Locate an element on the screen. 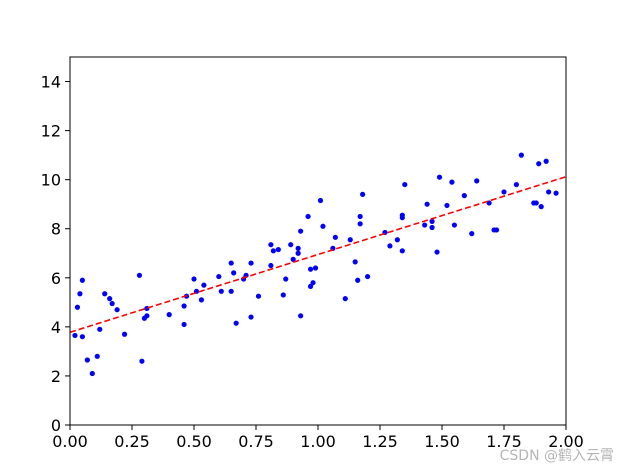 This screenshot has width=628, height=473. x-tick-label: 0.75 is located at coordinates (256, 441).